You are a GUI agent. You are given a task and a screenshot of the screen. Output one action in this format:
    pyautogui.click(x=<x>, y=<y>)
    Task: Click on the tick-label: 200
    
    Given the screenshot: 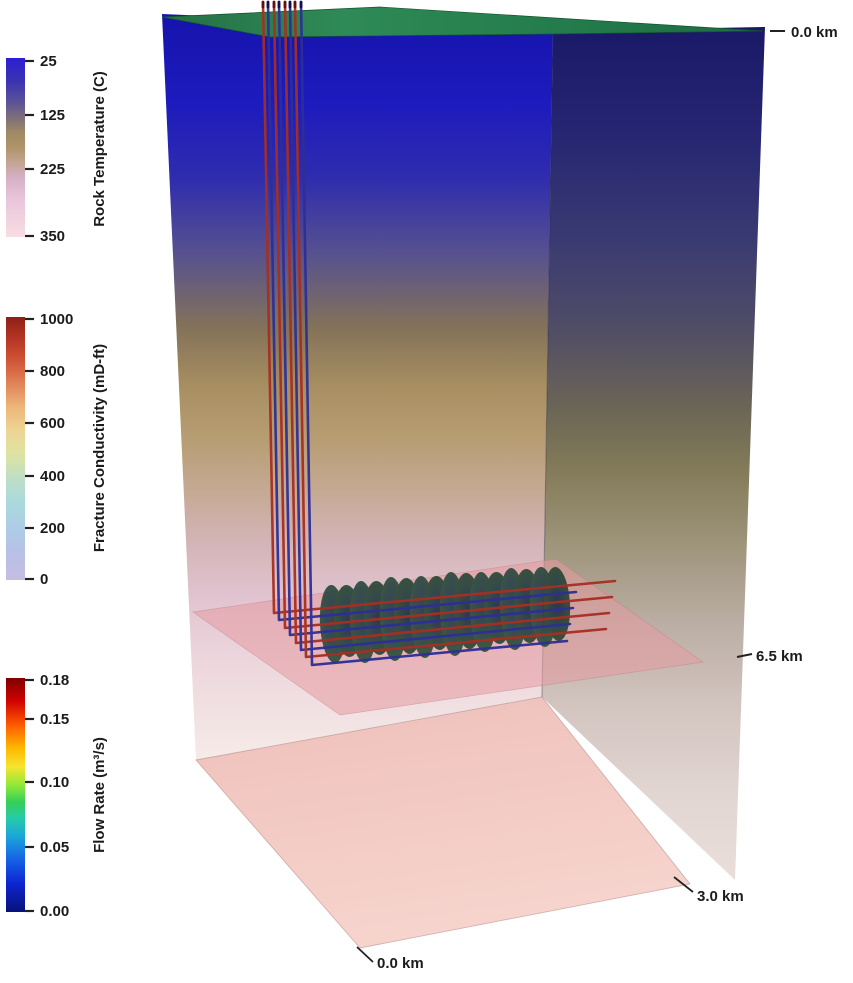 What is the action you would take?
    pyautogui.click(x=52, y=528)
    